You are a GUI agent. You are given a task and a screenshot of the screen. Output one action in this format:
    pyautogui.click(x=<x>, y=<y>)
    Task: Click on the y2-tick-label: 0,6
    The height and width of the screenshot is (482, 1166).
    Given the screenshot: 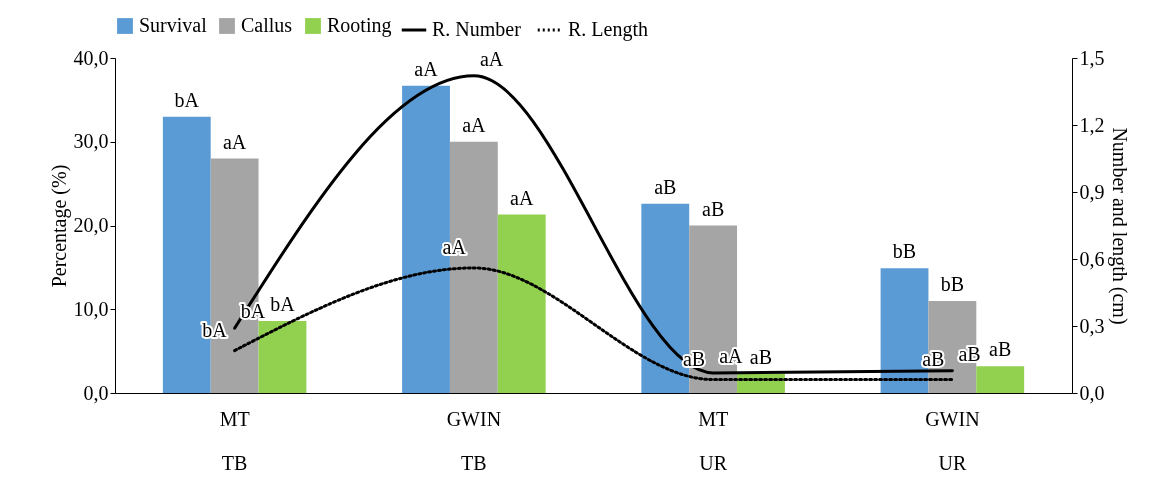 What is the action you would take?
    pyautogui.click(x=1092, y=258)
    